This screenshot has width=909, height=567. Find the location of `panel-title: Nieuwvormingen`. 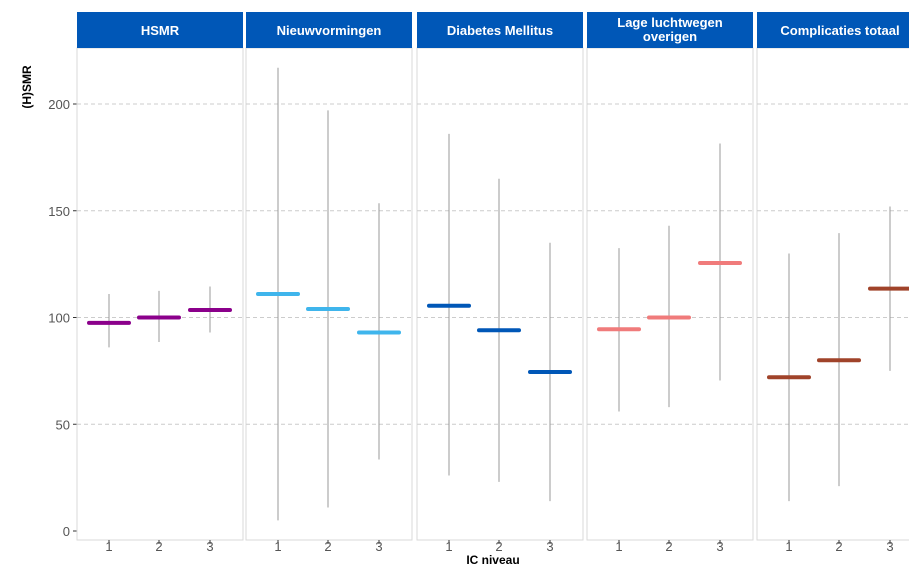

panel-title: Nieuwvormingen is located at coordinates (329, 30).